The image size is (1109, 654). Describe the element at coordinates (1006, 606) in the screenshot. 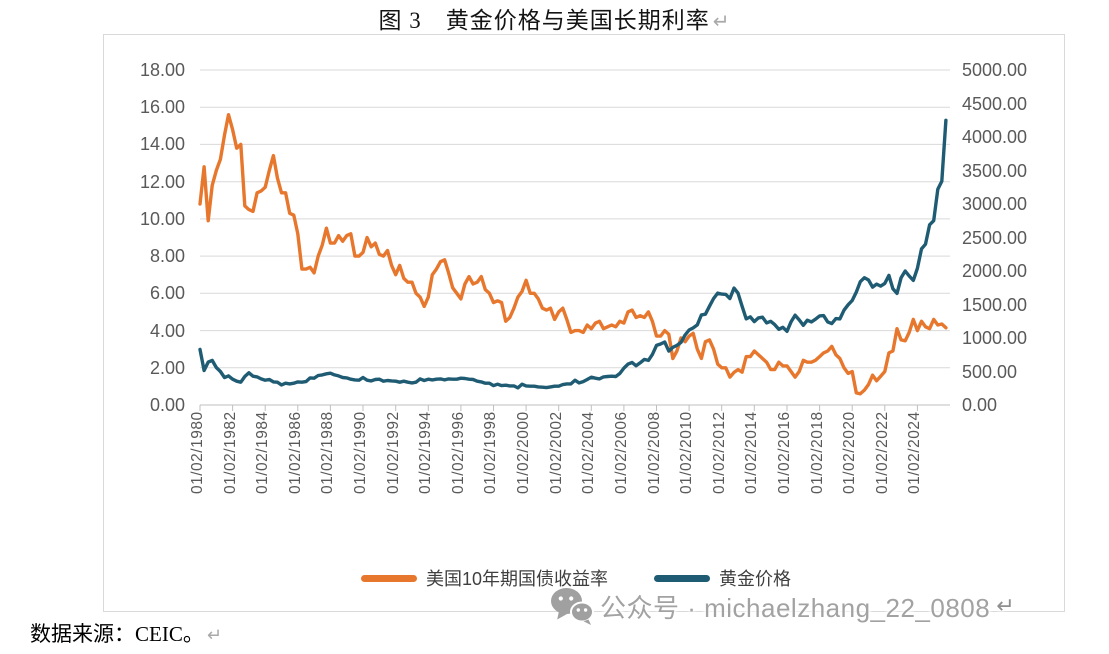

I see `watermark-return-icon: ↵` at that location.